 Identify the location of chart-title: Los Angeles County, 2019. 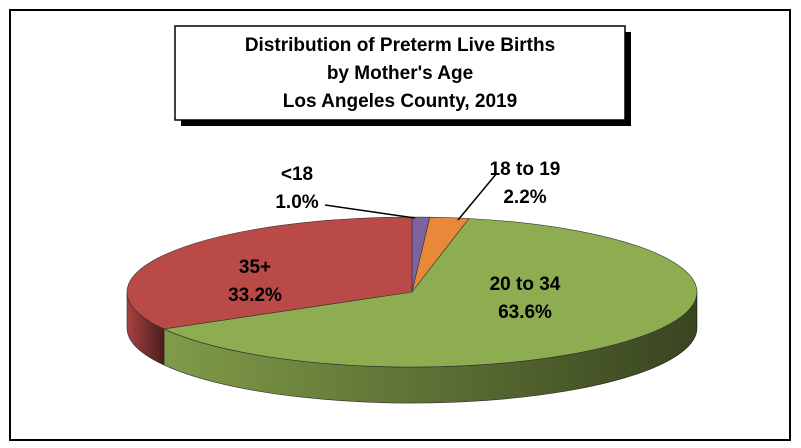
(400, 101).